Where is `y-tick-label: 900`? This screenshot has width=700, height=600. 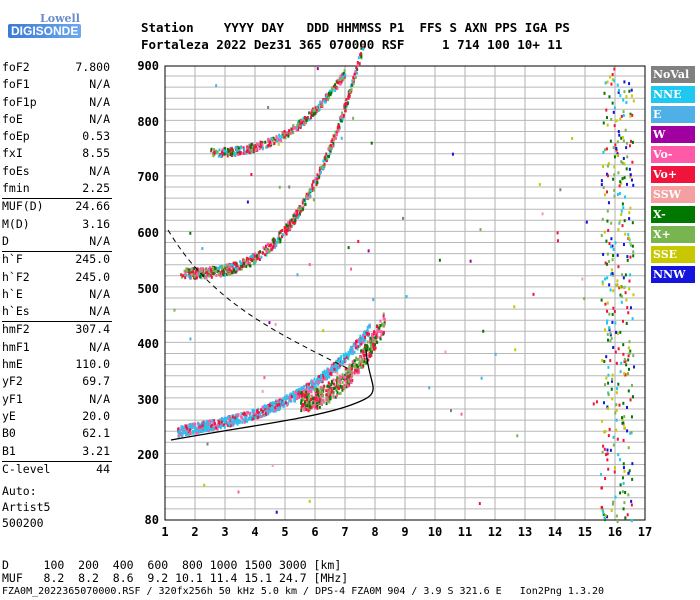
y-tick-label: 900 is located at coordinates (148, 66).